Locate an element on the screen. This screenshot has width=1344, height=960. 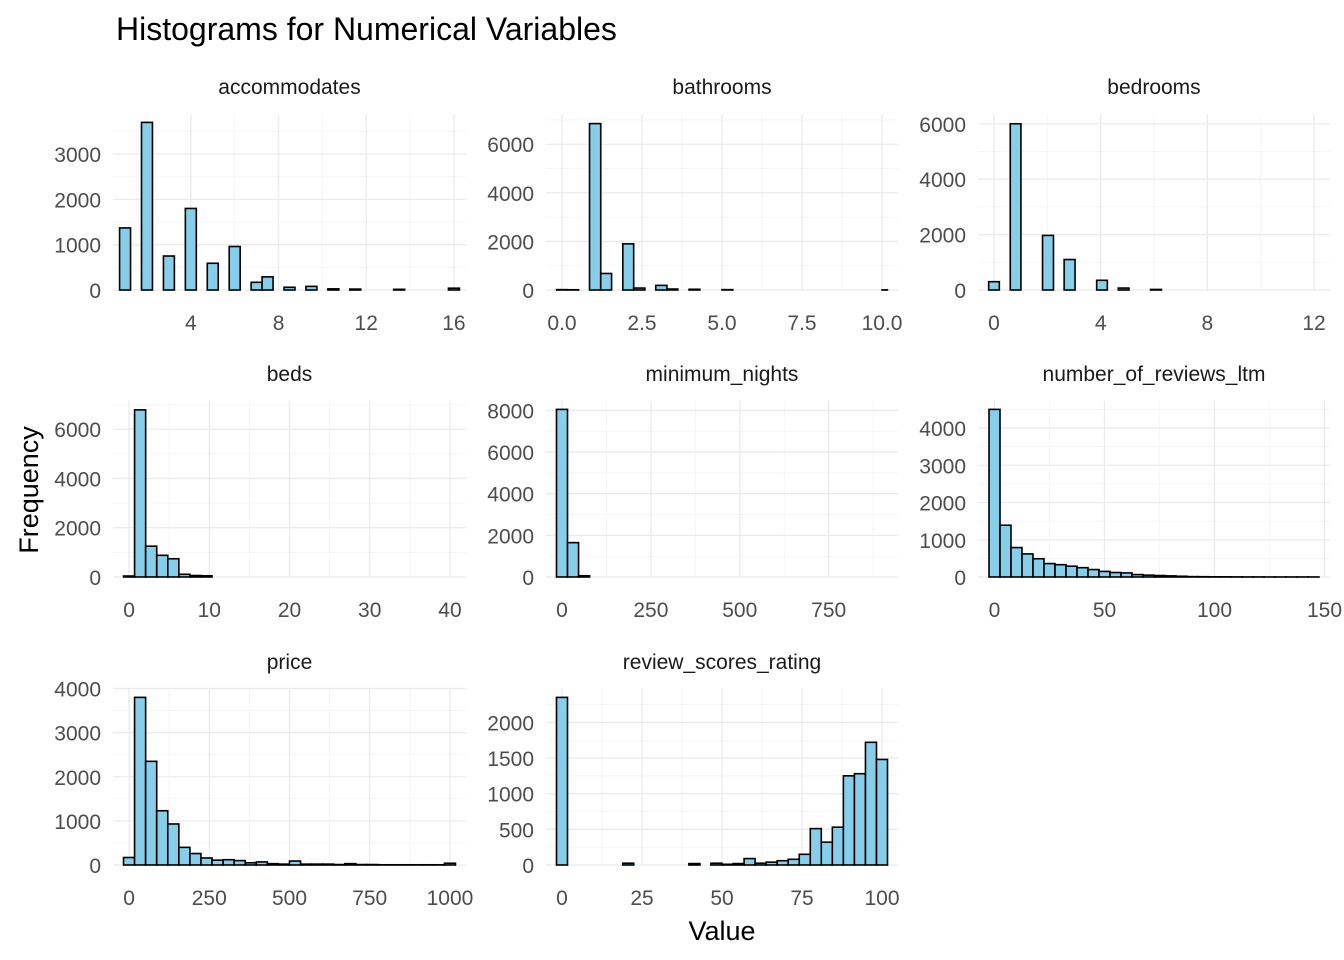
x-tick-label: 25 is located at coordinates (641, 898).